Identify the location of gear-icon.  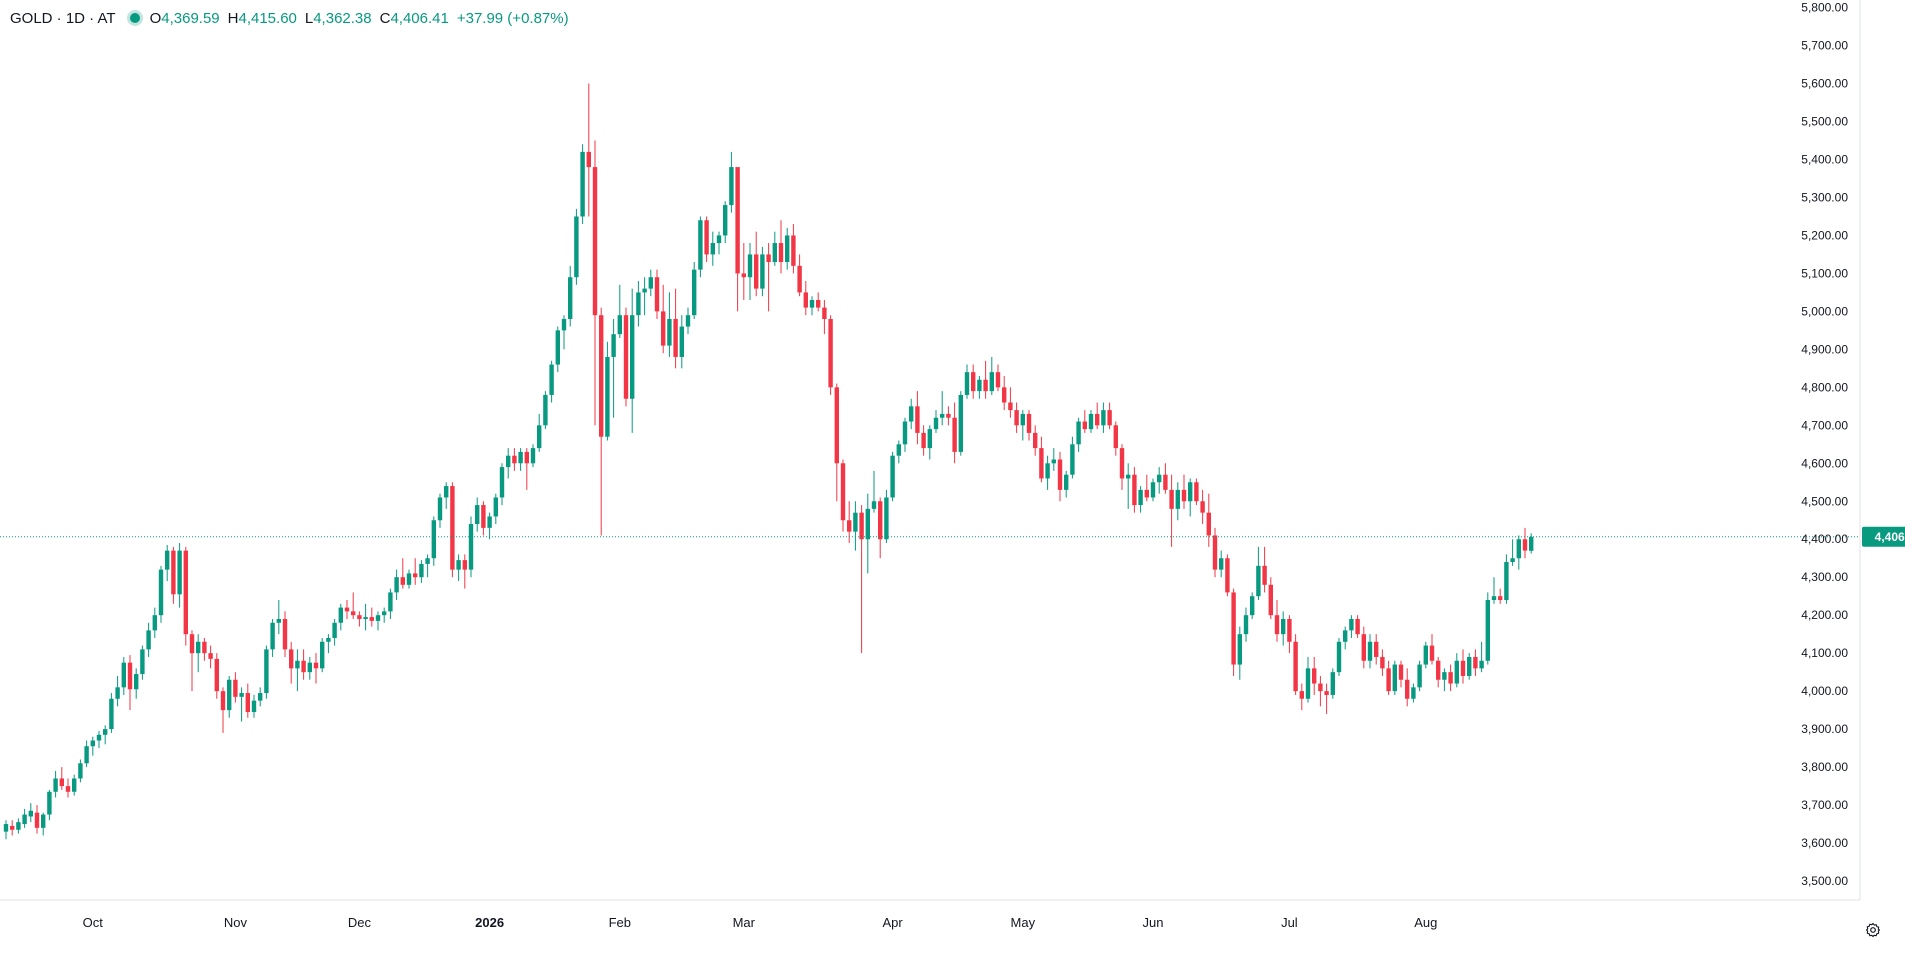
(1873, 930).